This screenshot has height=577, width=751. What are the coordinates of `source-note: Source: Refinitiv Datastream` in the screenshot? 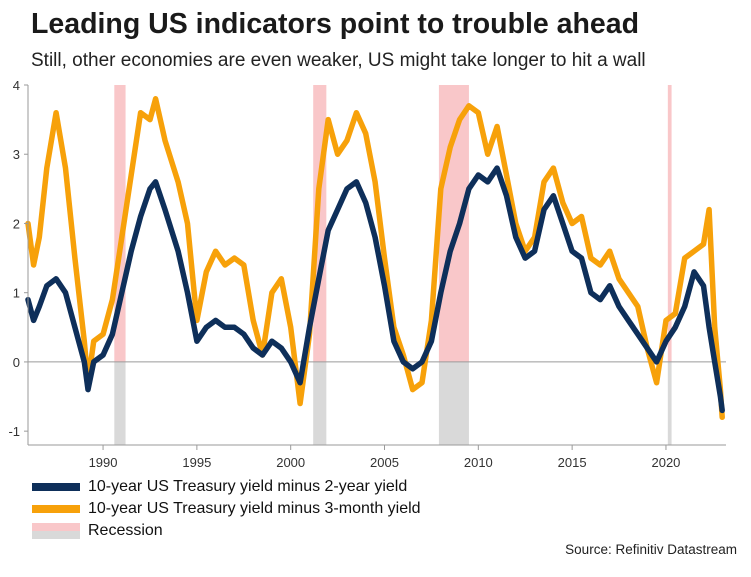 It's located at (651, 549).